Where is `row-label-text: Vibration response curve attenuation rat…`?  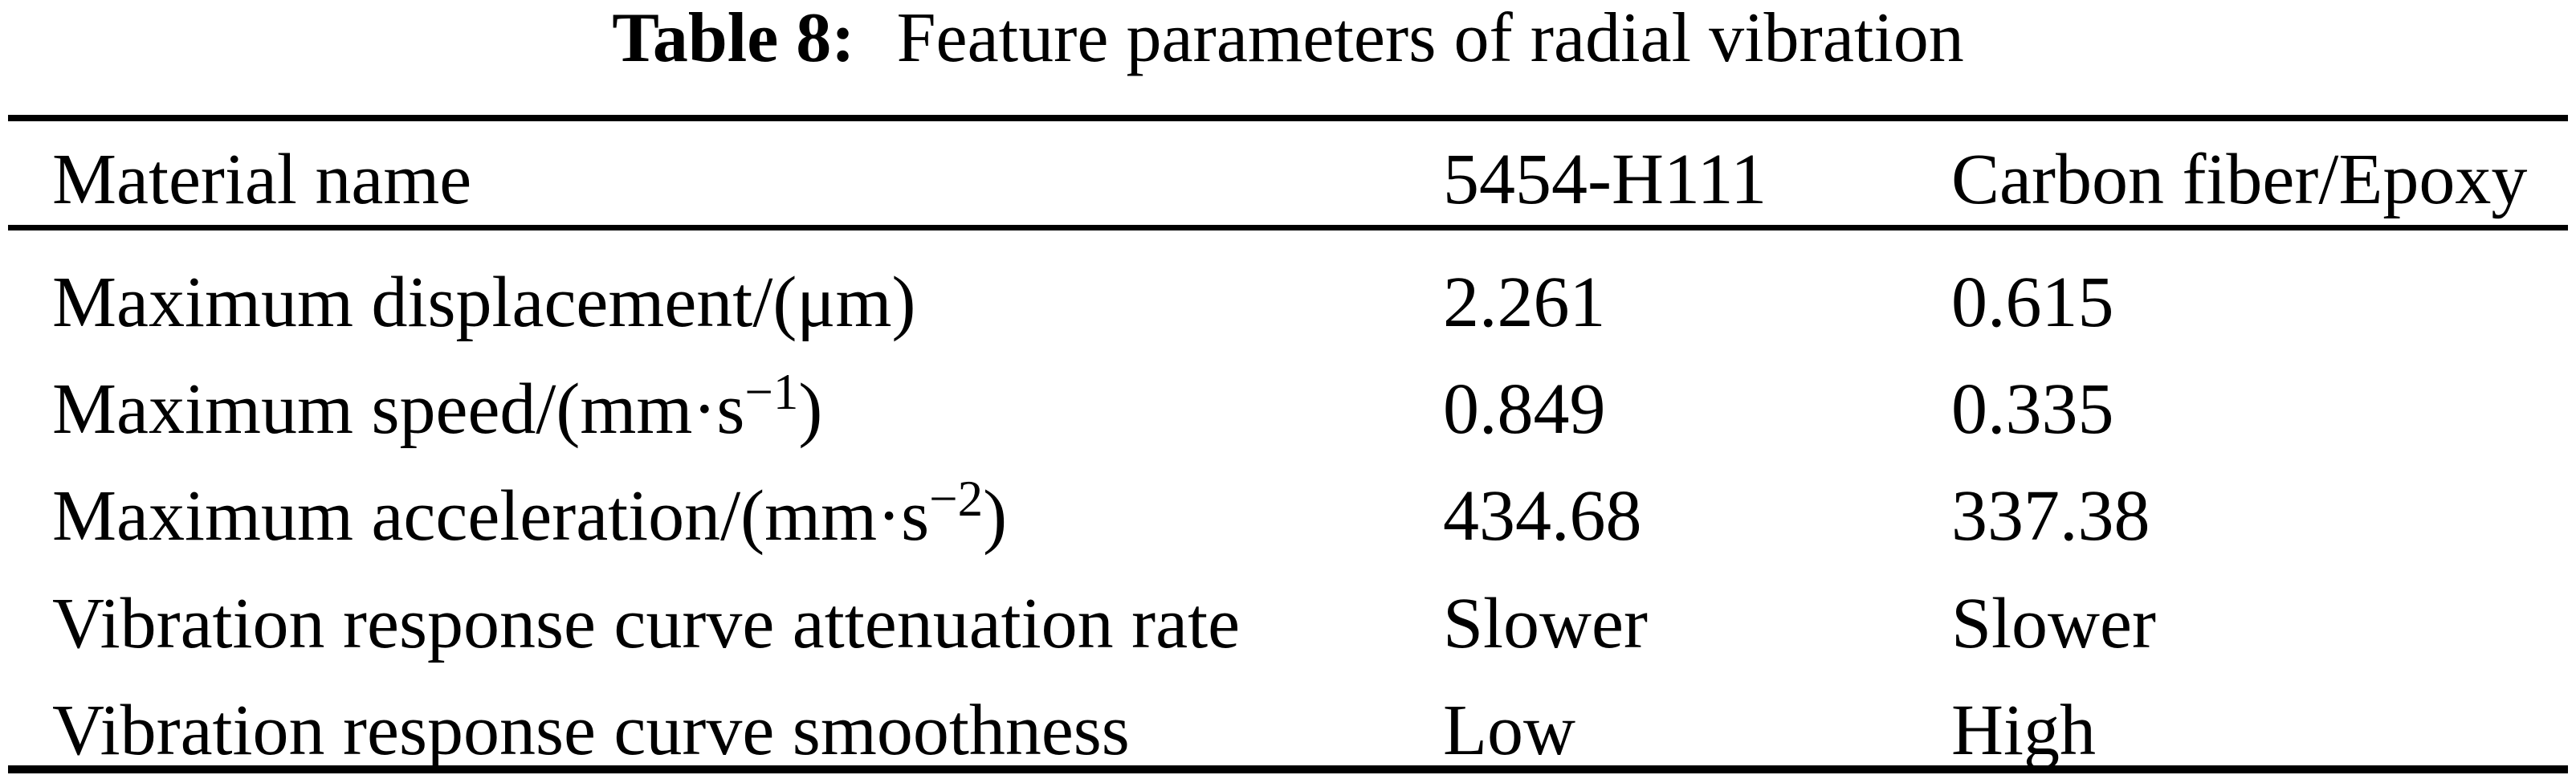 row-label-text: Vibration response curve attenuation rat… is located at coordinates (646, 623).